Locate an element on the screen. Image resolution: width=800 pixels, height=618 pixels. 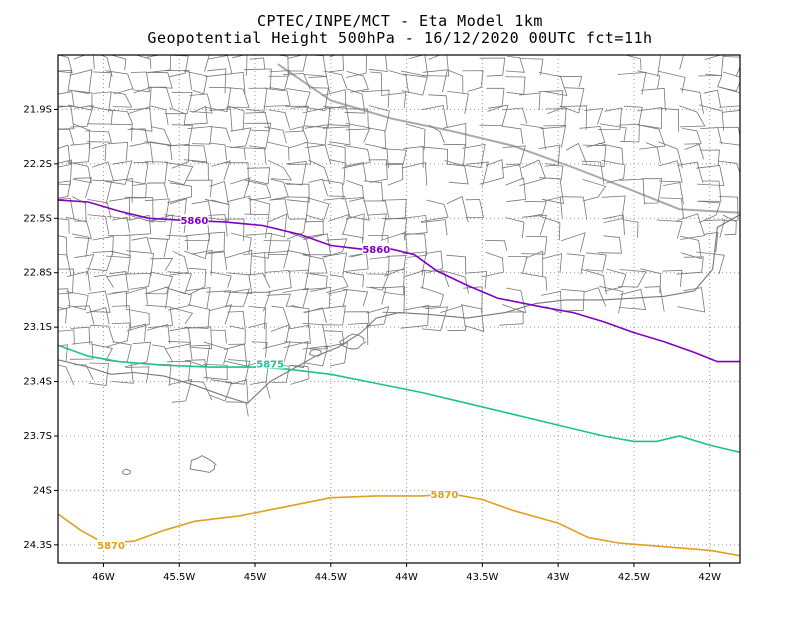
lon-tick-label: 44W is located at coordinates (406, 577).